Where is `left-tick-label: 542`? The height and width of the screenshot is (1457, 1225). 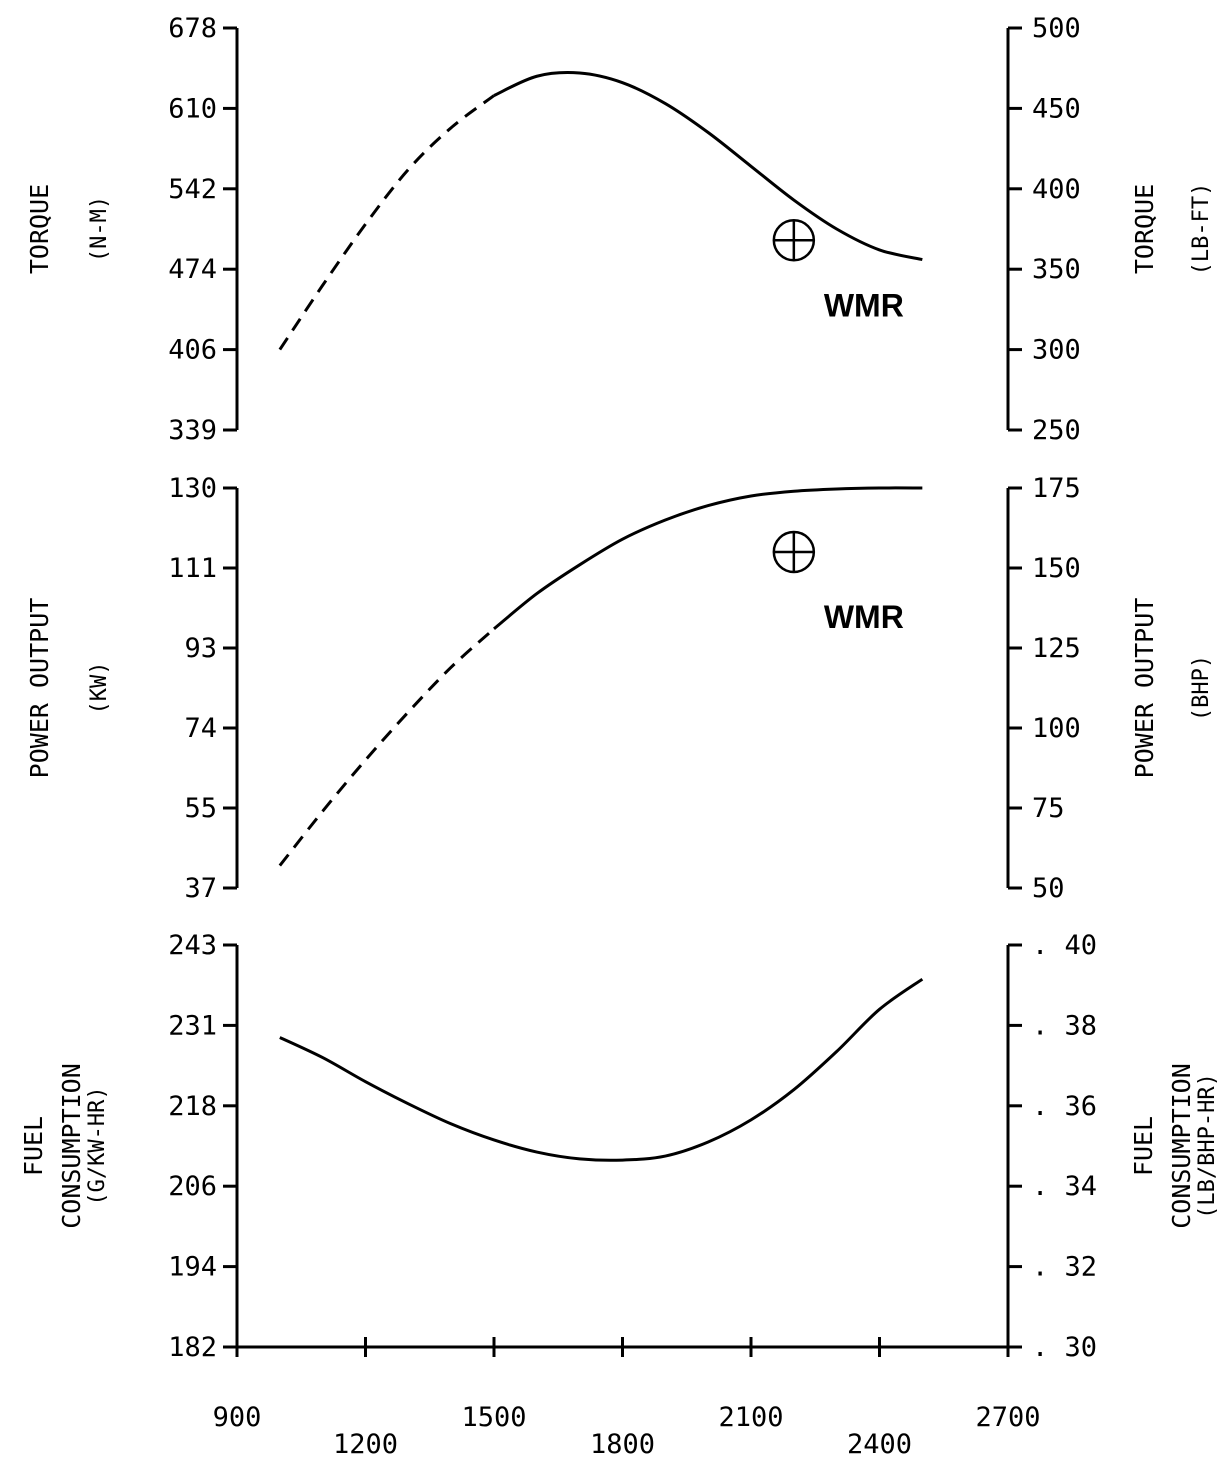
left-tick-label: 542 is located at coordinates (192, 189).